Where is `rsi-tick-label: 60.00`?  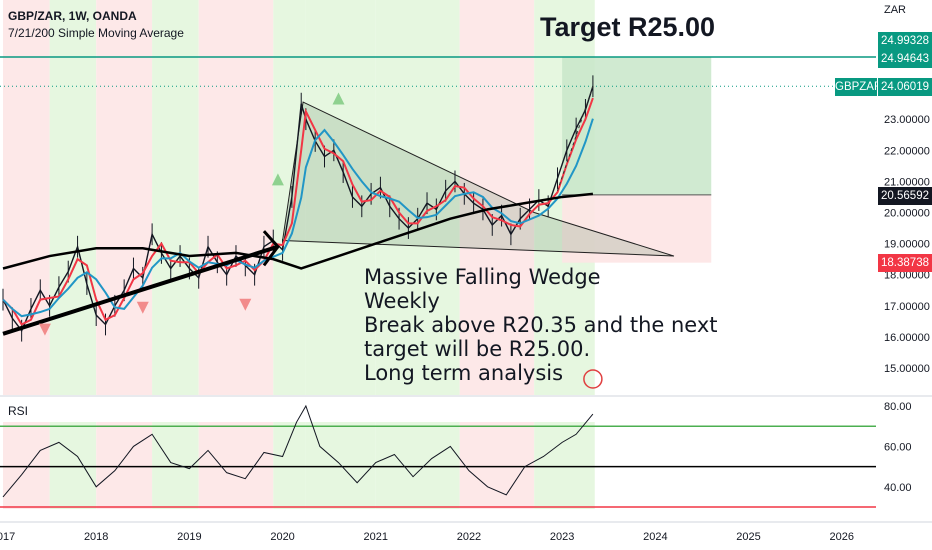 rsi-tick-label: 60.00 is located at coordinates (898, 447).